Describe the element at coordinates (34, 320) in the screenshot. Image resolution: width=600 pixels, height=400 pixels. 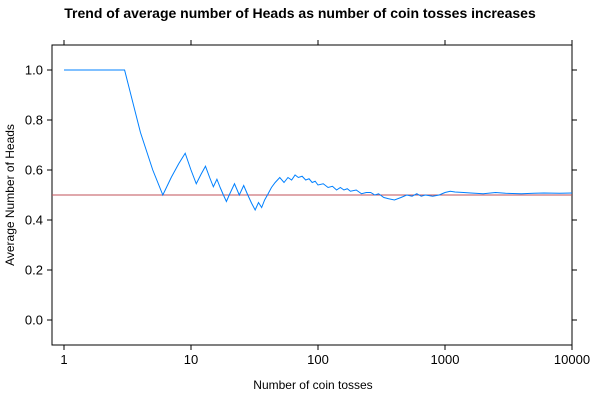
I see `y-tick-label: 0.0` at that location.